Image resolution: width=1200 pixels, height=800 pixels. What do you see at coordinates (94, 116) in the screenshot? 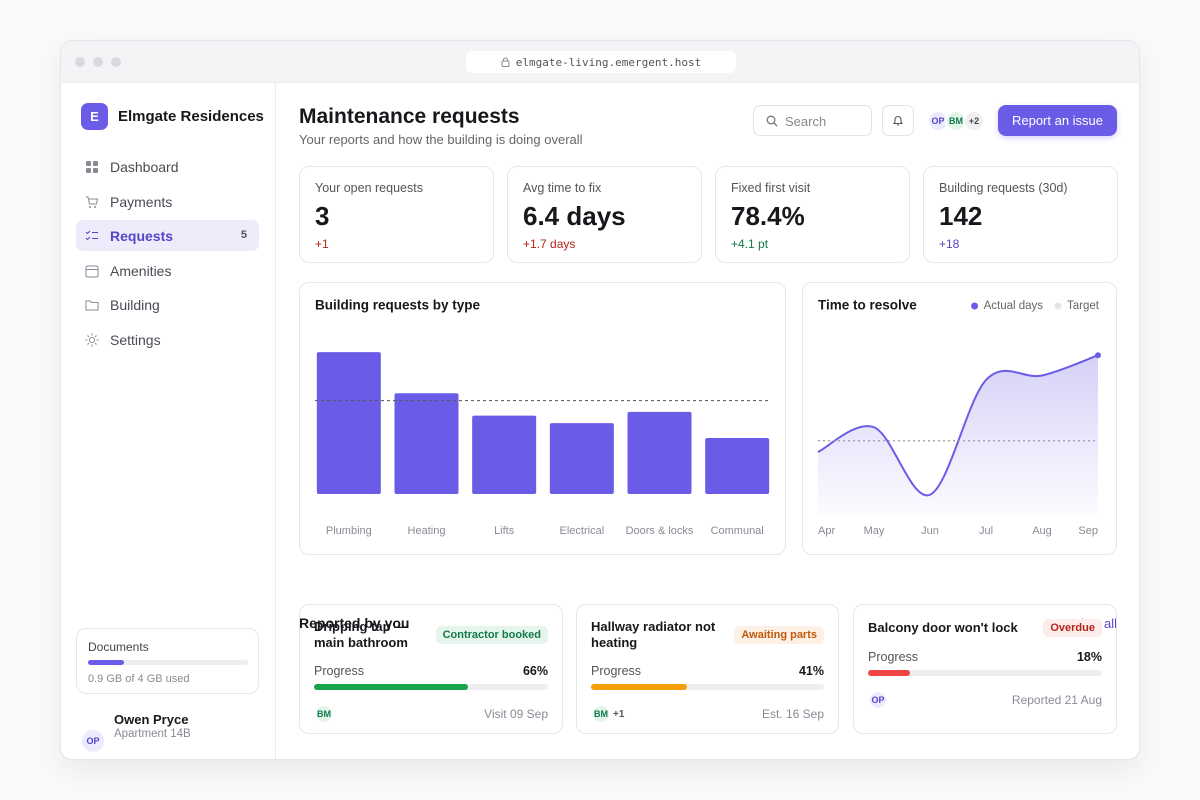
I see `logo: E` at bounding box center [94, 116].